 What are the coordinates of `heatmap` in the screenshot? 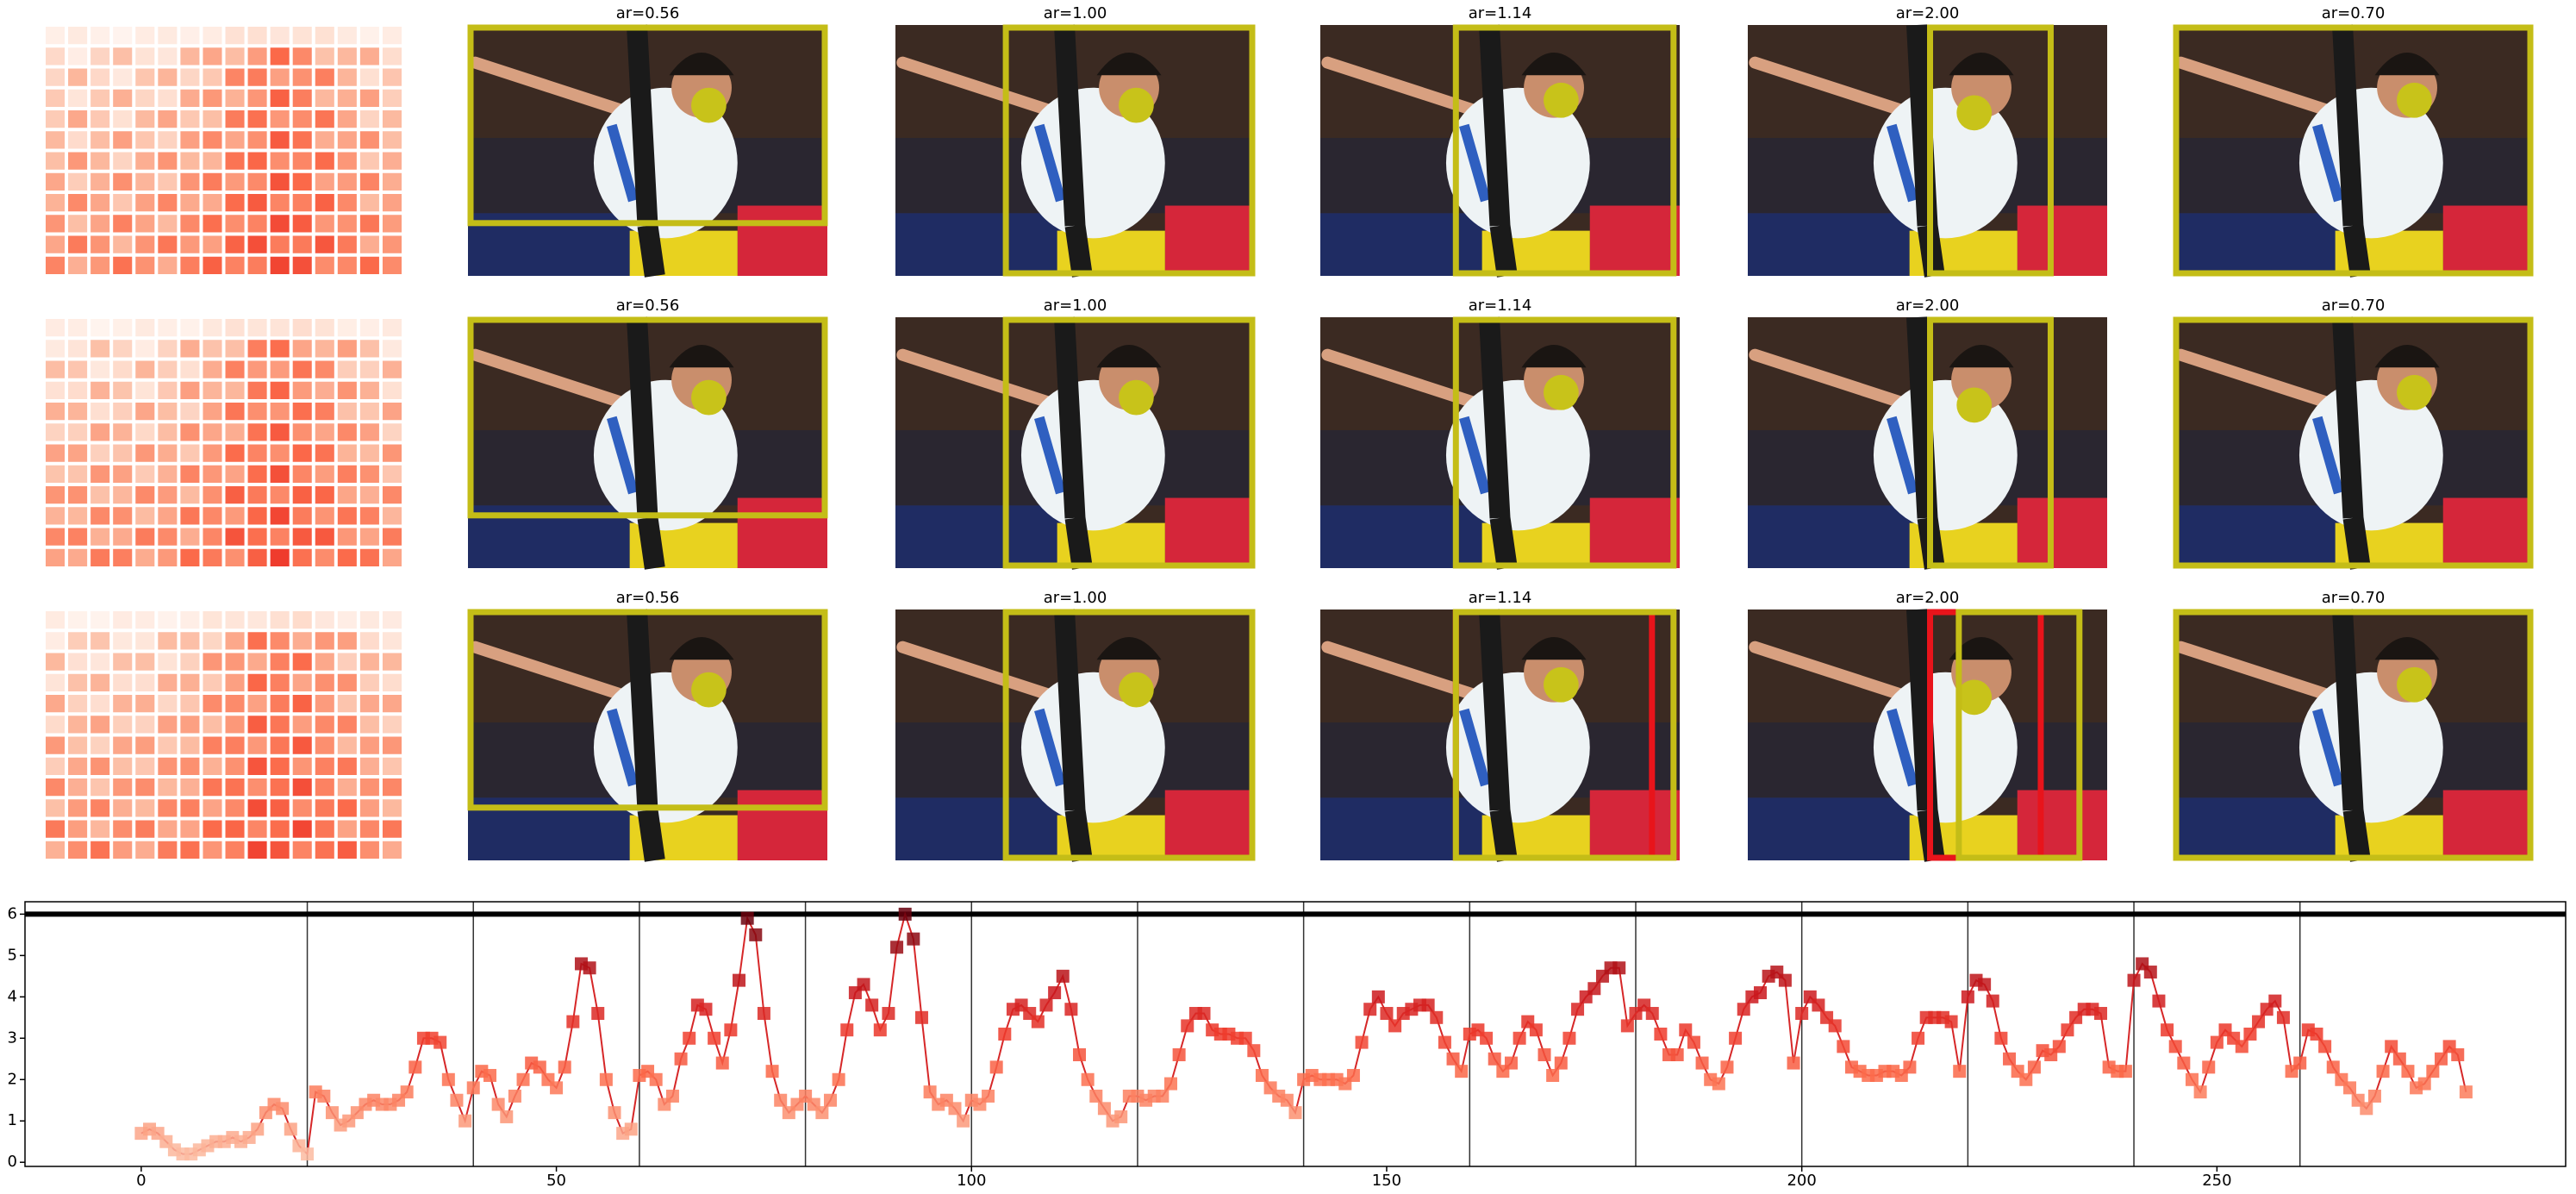 It's located at (224, 150).